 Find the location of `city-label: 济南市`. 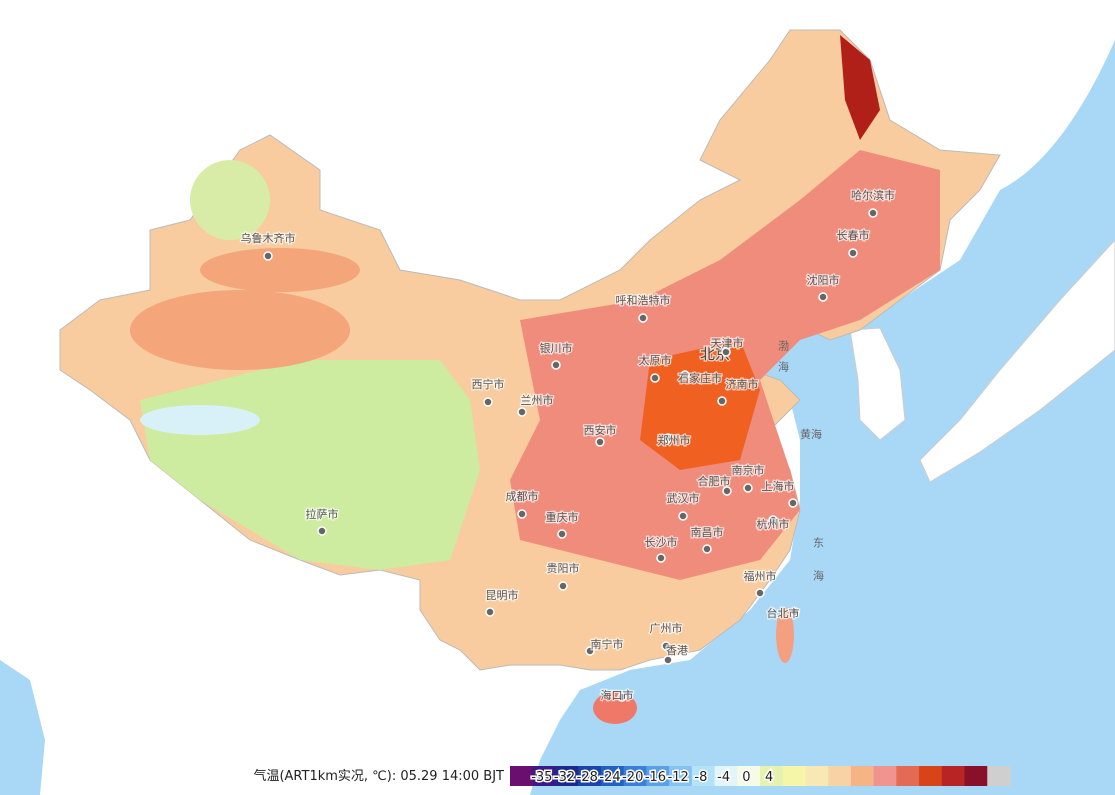

city-label: 济南市 is located at coordinates (742, 384).